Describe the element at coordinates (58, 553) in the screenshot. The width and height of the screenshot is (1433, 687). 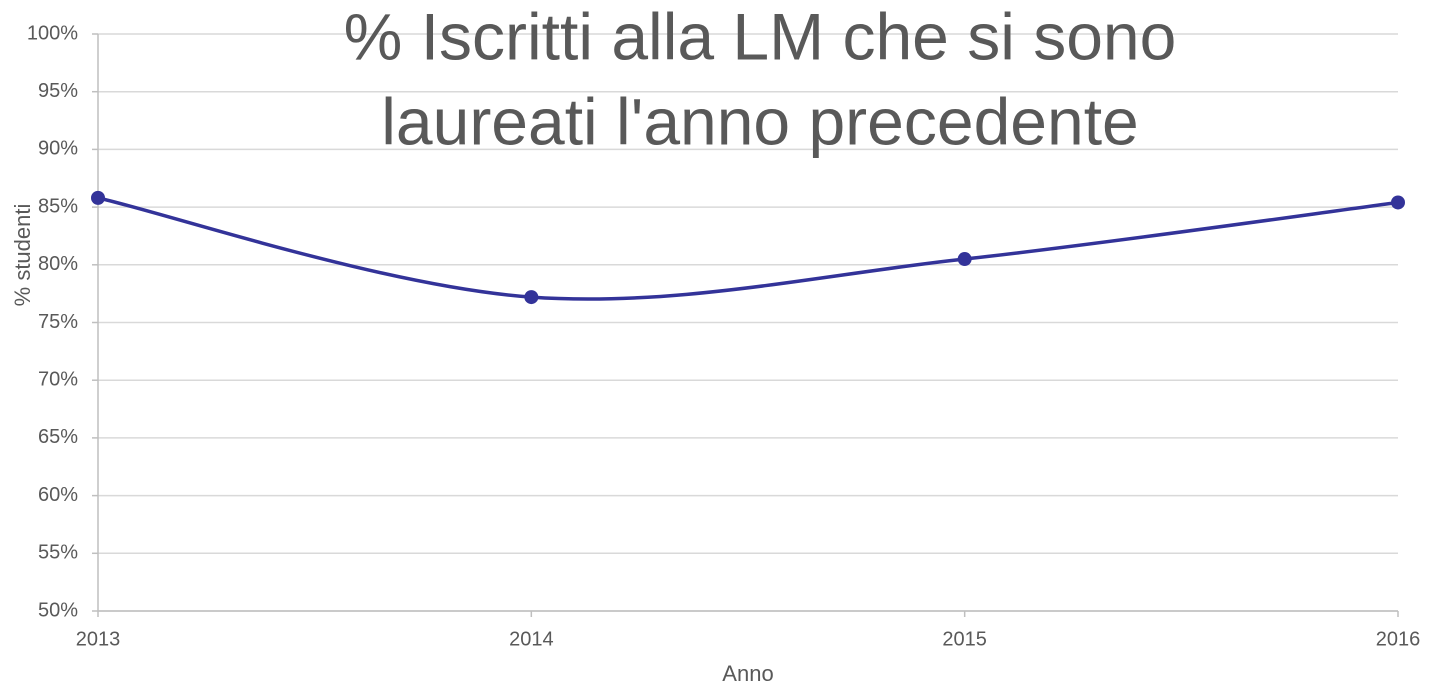
I see `y-tick-label: 55%` at that location.